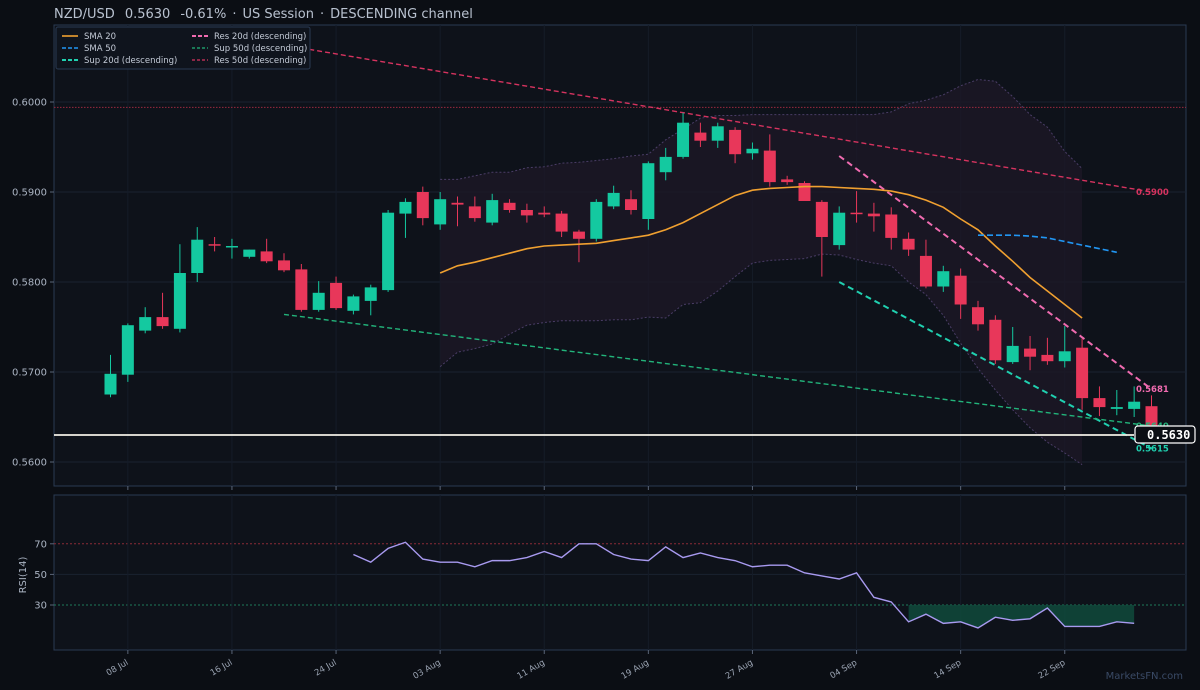  Describe the element at coordinates (278, 14) in the screenshot. I see `session-label: US Session` at that location.